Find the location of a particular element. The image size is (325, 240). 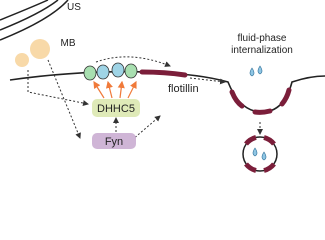

flotillin-rafts is located at coordinates (215, 92).